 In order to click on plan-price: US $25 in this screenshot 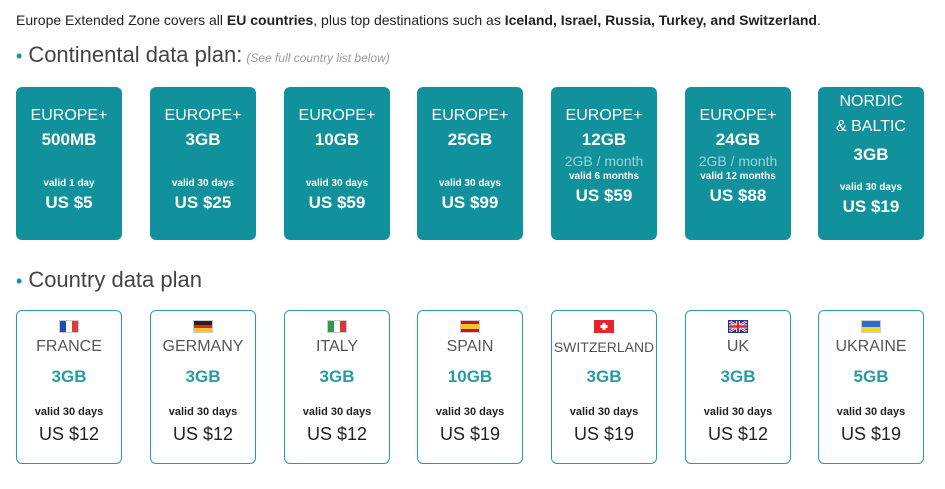, I will do `click(203, 202)`.